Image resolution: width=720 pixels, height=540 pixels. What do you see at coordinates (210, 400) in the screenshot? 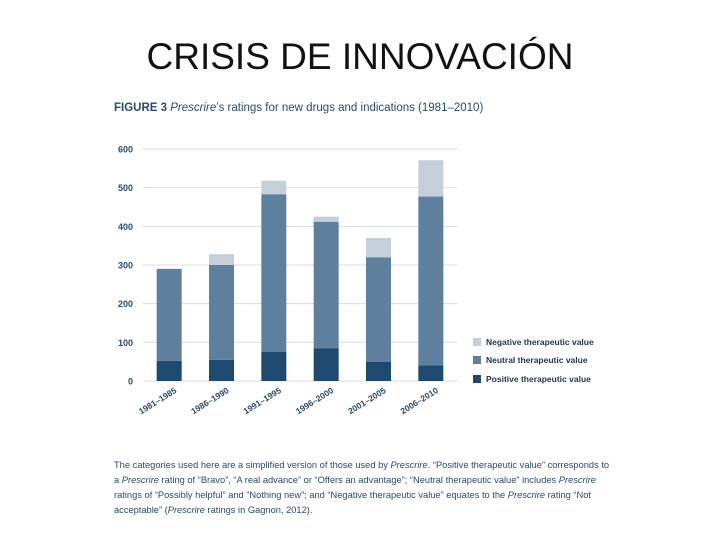
I see `x-tick-label: 1986–1990` at bounding box center [210, 400].